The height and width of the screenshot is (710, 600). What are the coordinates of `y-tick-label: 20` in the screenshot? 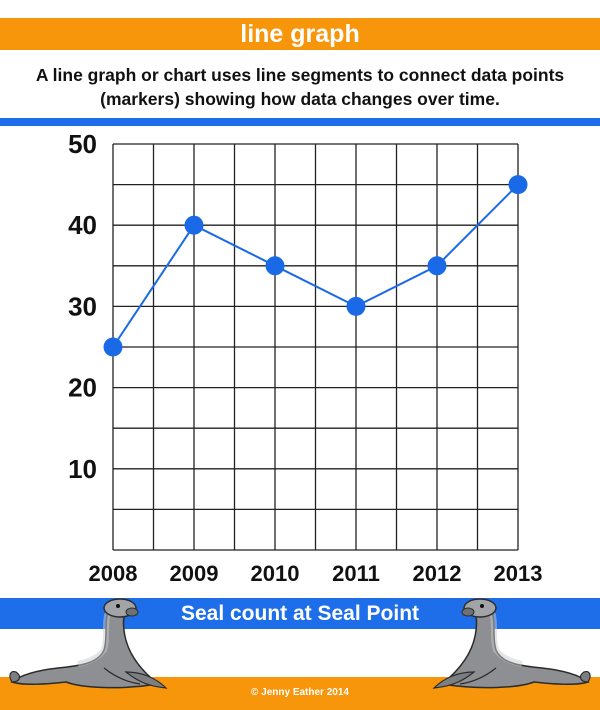 It's located at (82, 388).